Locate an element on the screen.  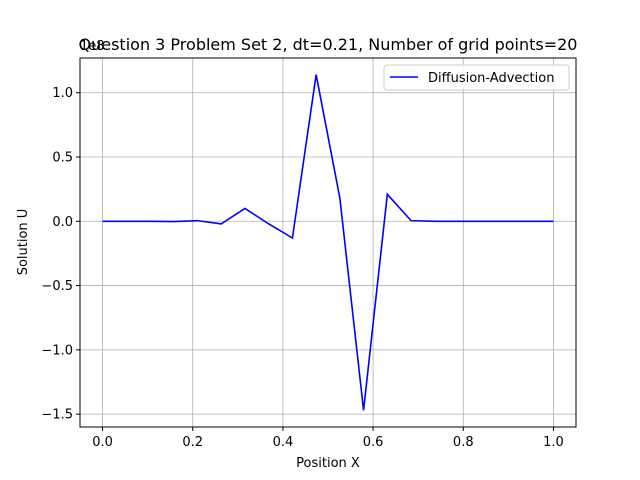
x-tick-label: 0.6 is located at coordinates (373, 442).